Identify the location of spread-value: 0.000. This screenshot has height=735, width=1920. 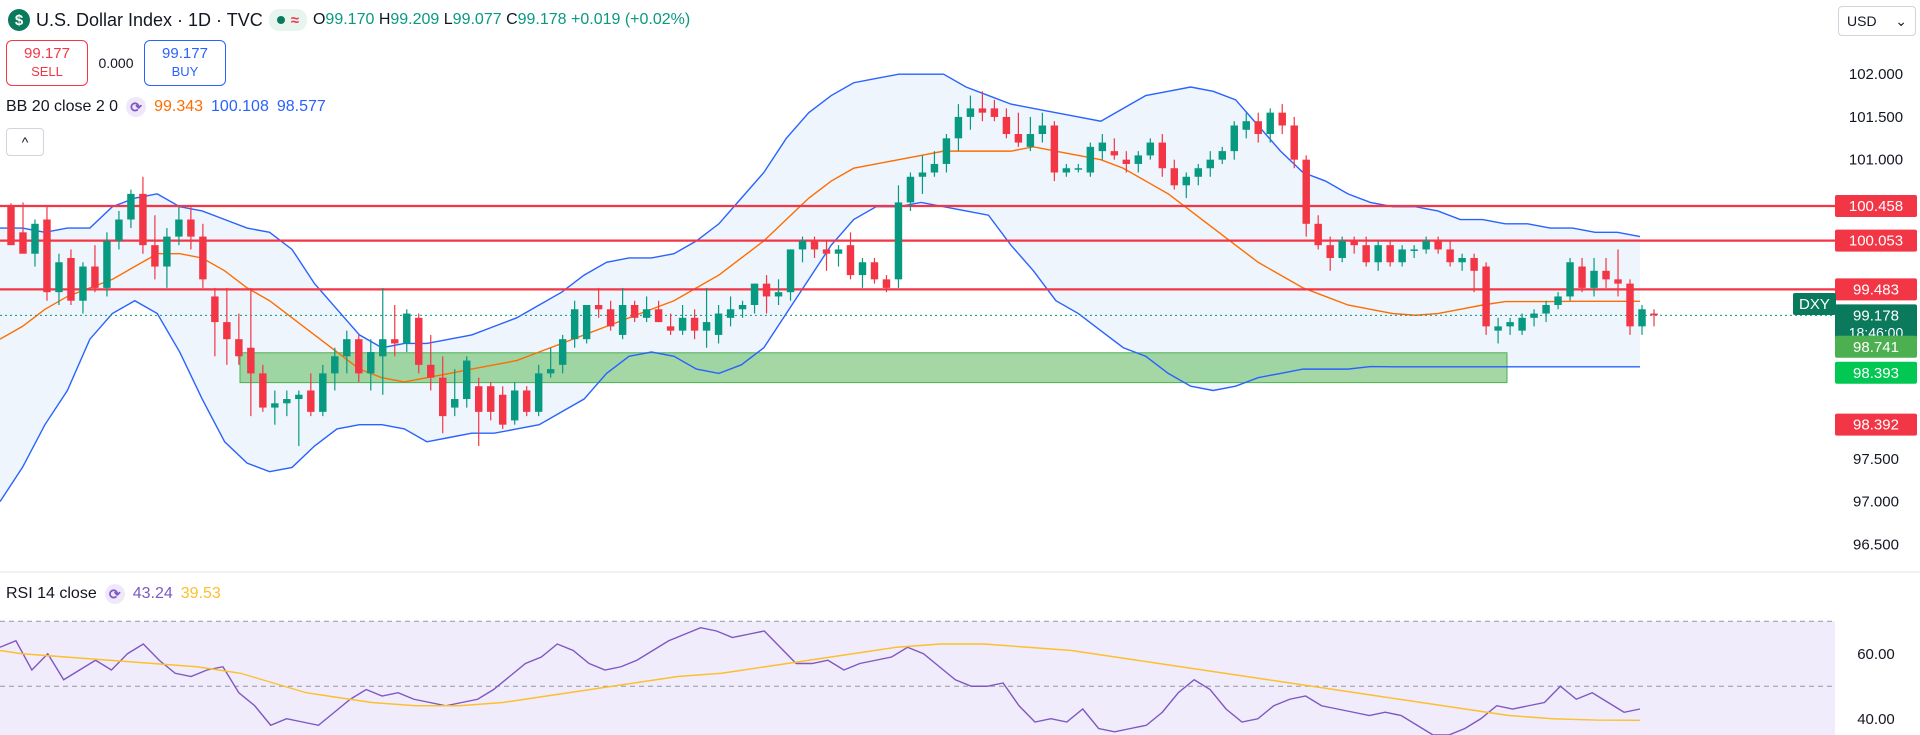
(116, 63).